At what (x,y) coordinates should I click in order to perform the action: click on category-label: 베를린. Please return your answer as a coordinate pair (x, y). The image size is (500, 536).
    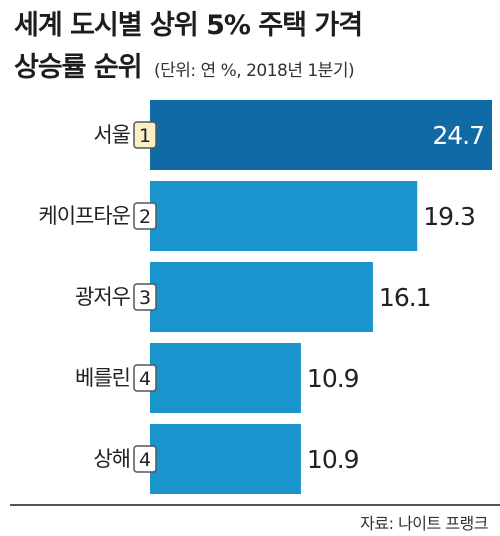
    Looking at the image, I should click on (102, 378).